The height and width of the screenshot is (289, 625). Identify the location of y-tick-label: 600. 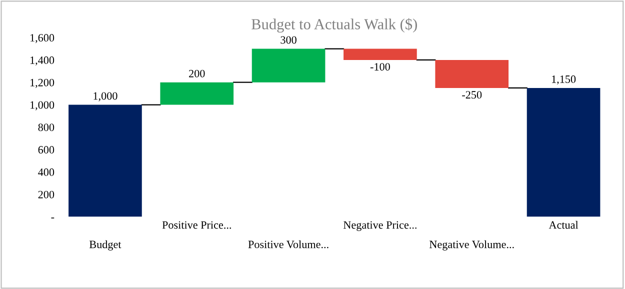
(46, 150).